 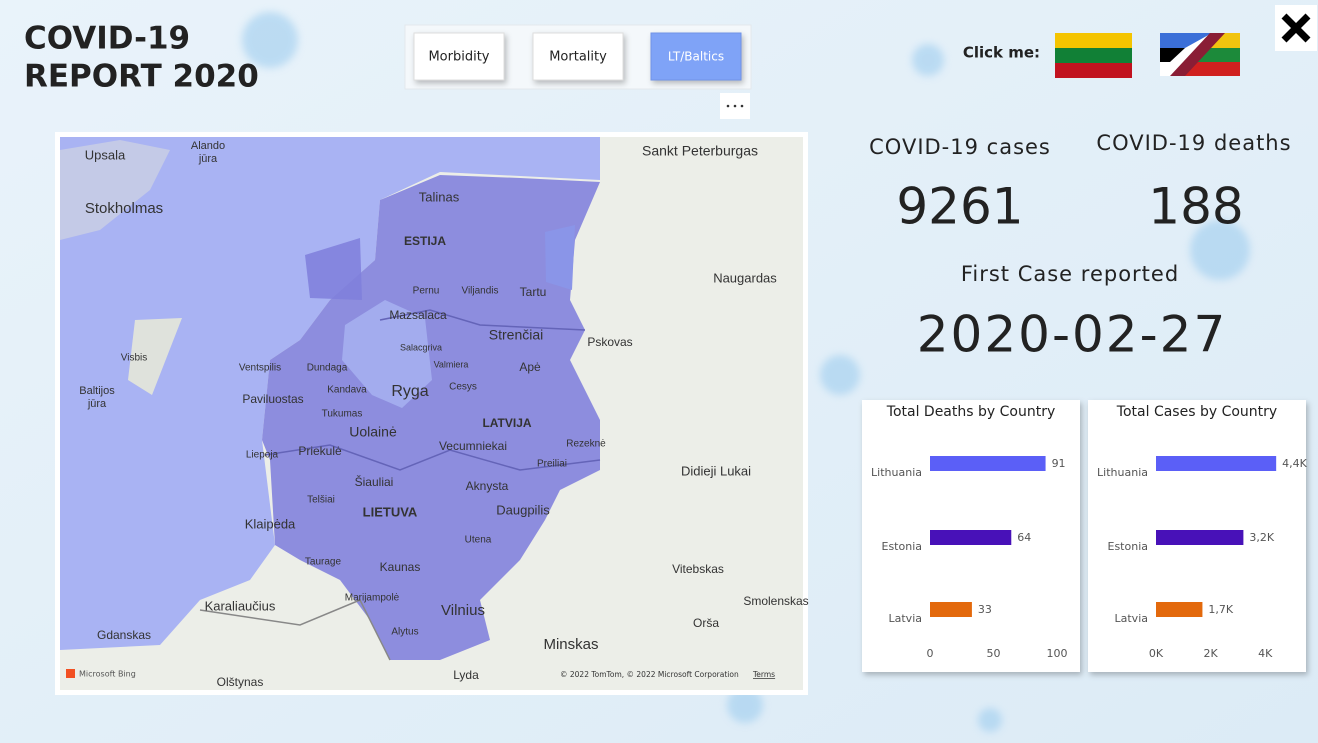 I want to click on map-label: Telšiai, so click(x=321, y=500).